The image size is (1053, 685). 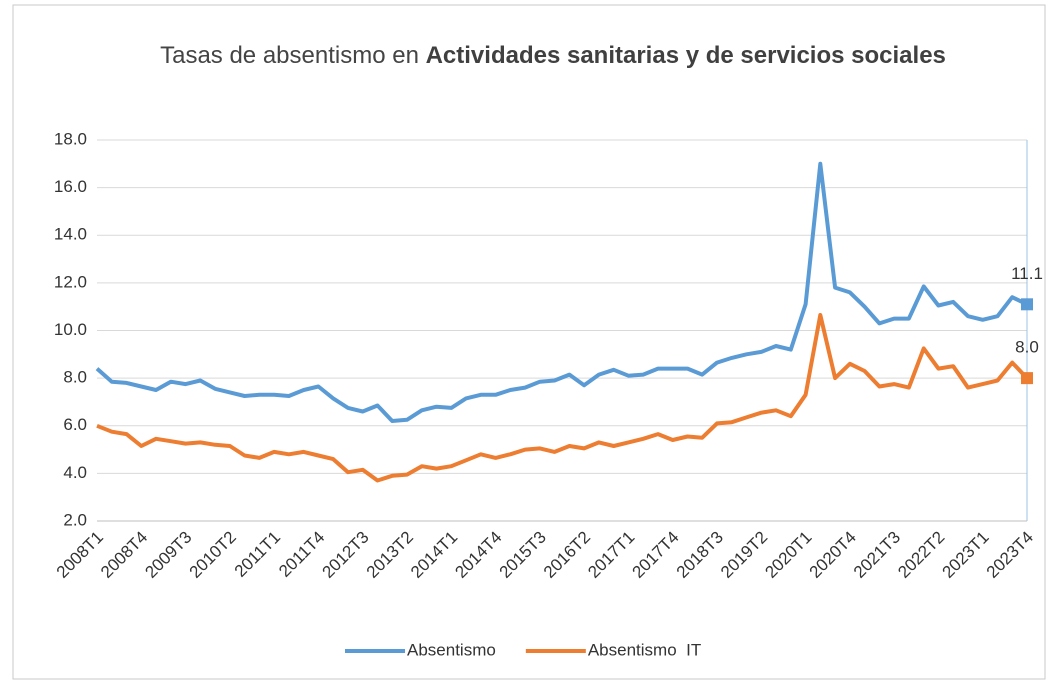 What do you see at coordinates (1027, 273) in the screenshot?
I see `data-label: 11.1` at bounding box center [1027, 273].